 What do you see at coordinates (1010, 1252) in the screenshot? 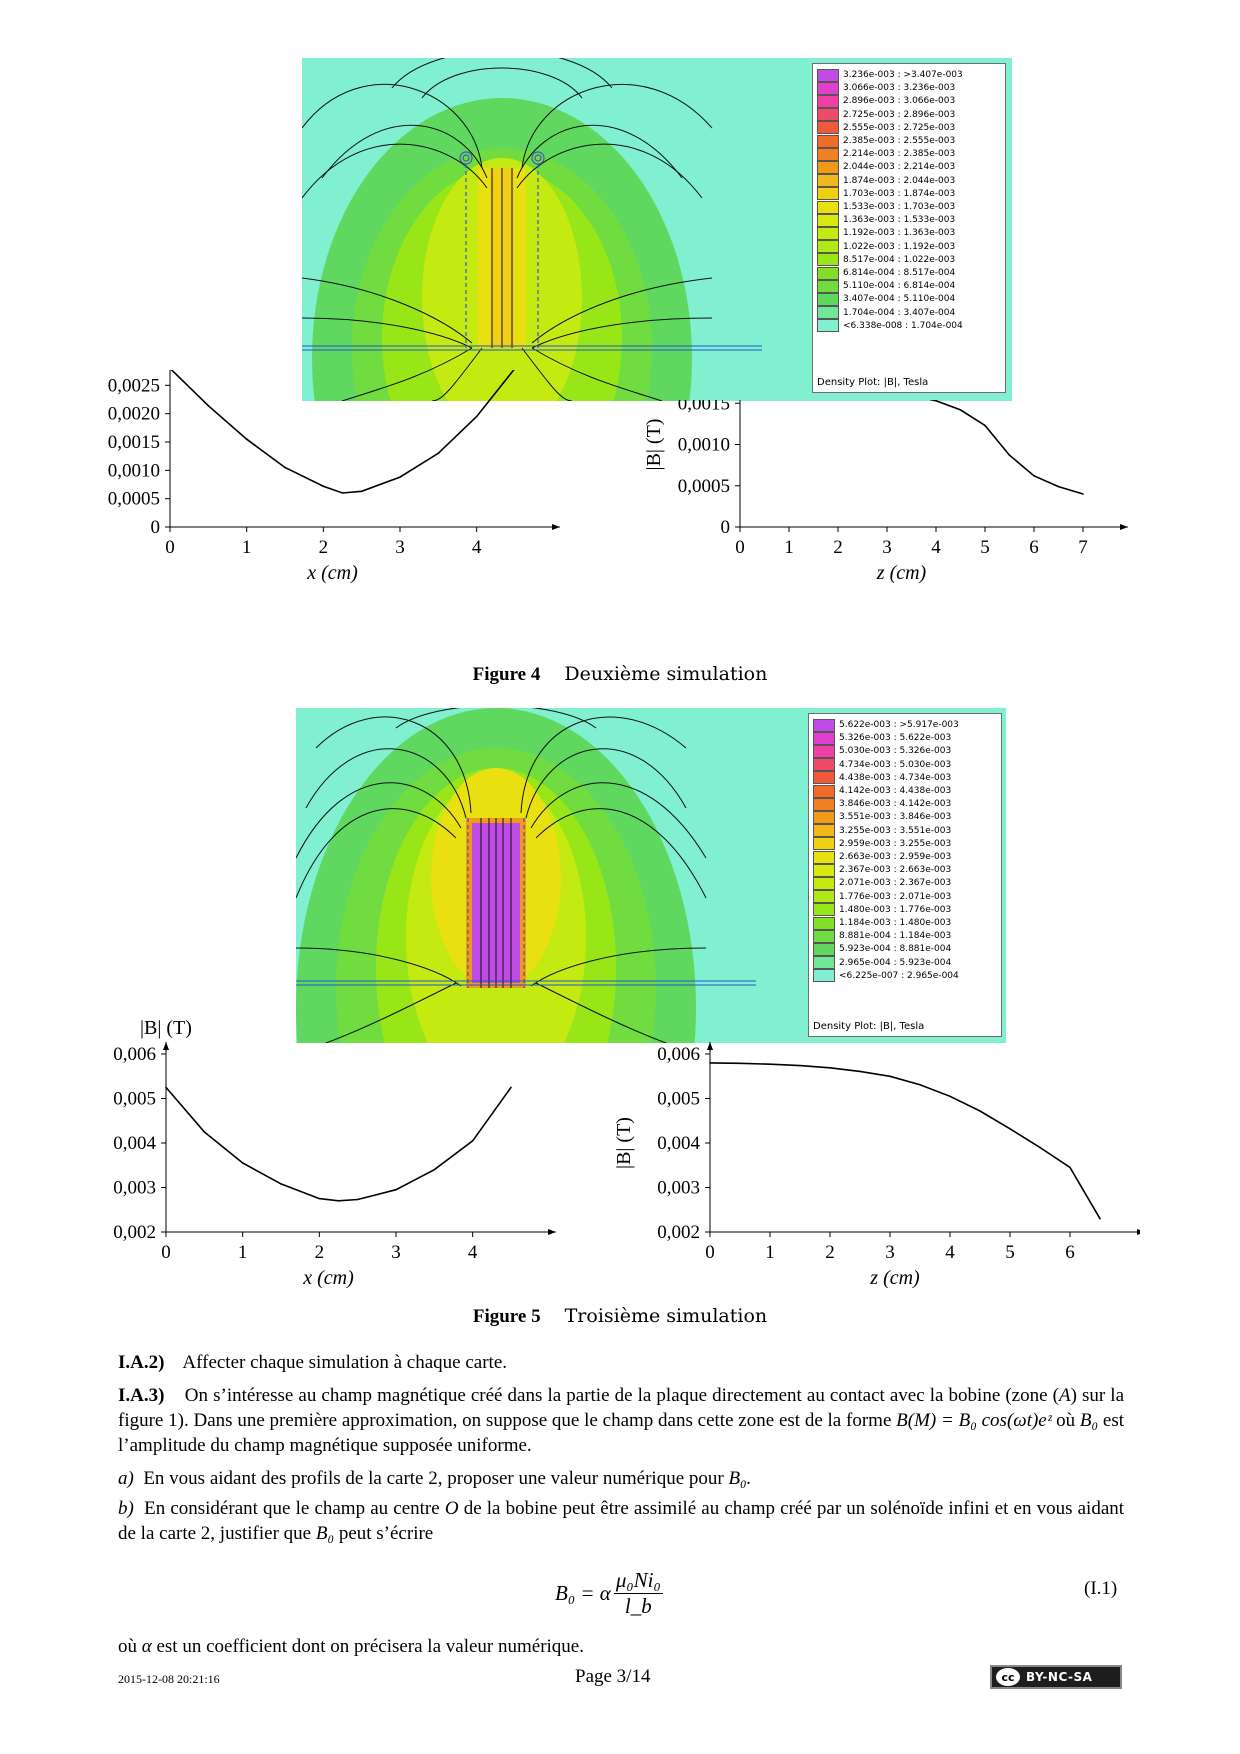
I see `x-tick-label: 5` at bounding box center [1010, 1252].